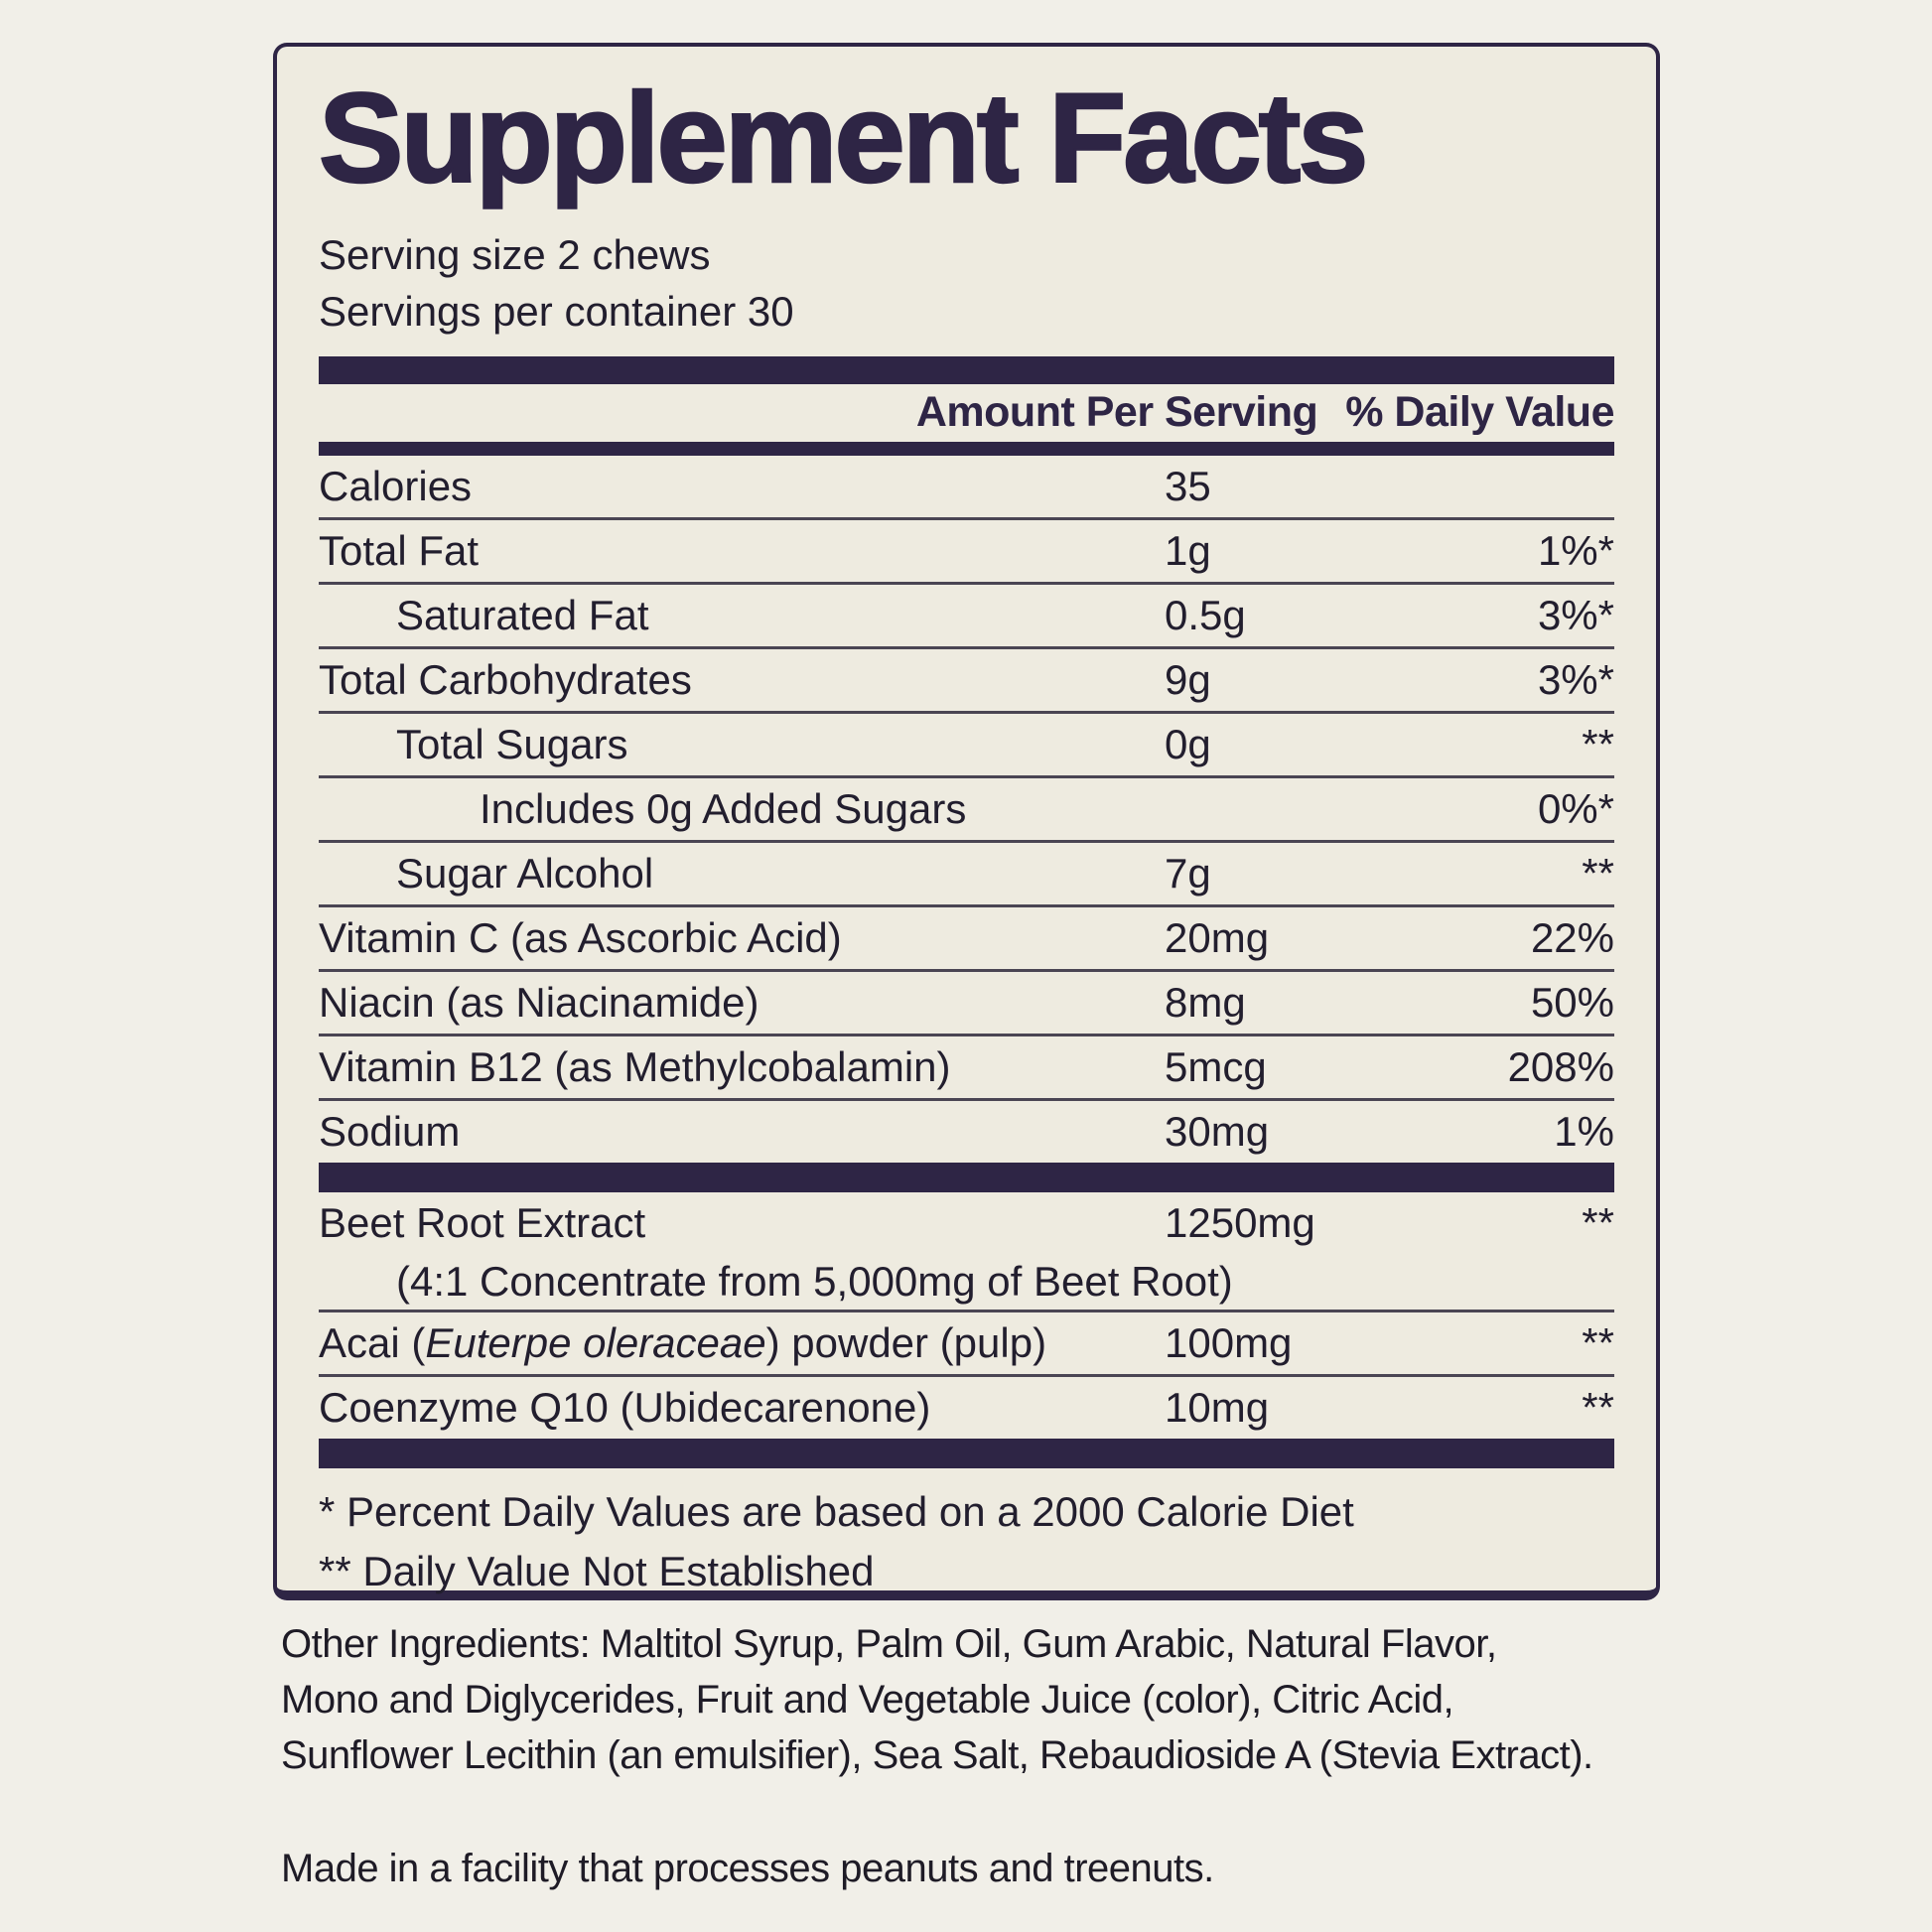  What do you see at coordinates (723, 808) in the screenshot?
I see `nutrient-name: Includes 0g Added Sugars` at bounding box center [723, 808].